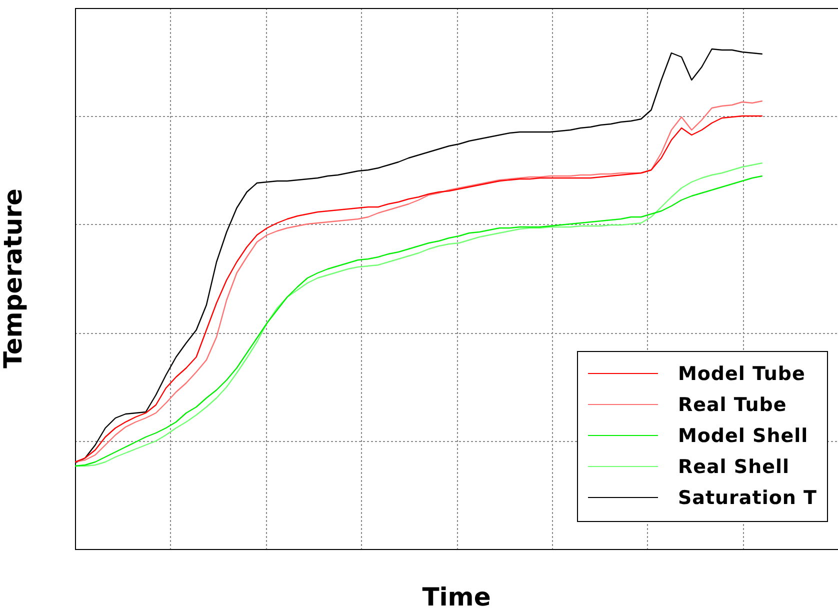  I want to click on legend-label: Real Tube, so click(732, 405).